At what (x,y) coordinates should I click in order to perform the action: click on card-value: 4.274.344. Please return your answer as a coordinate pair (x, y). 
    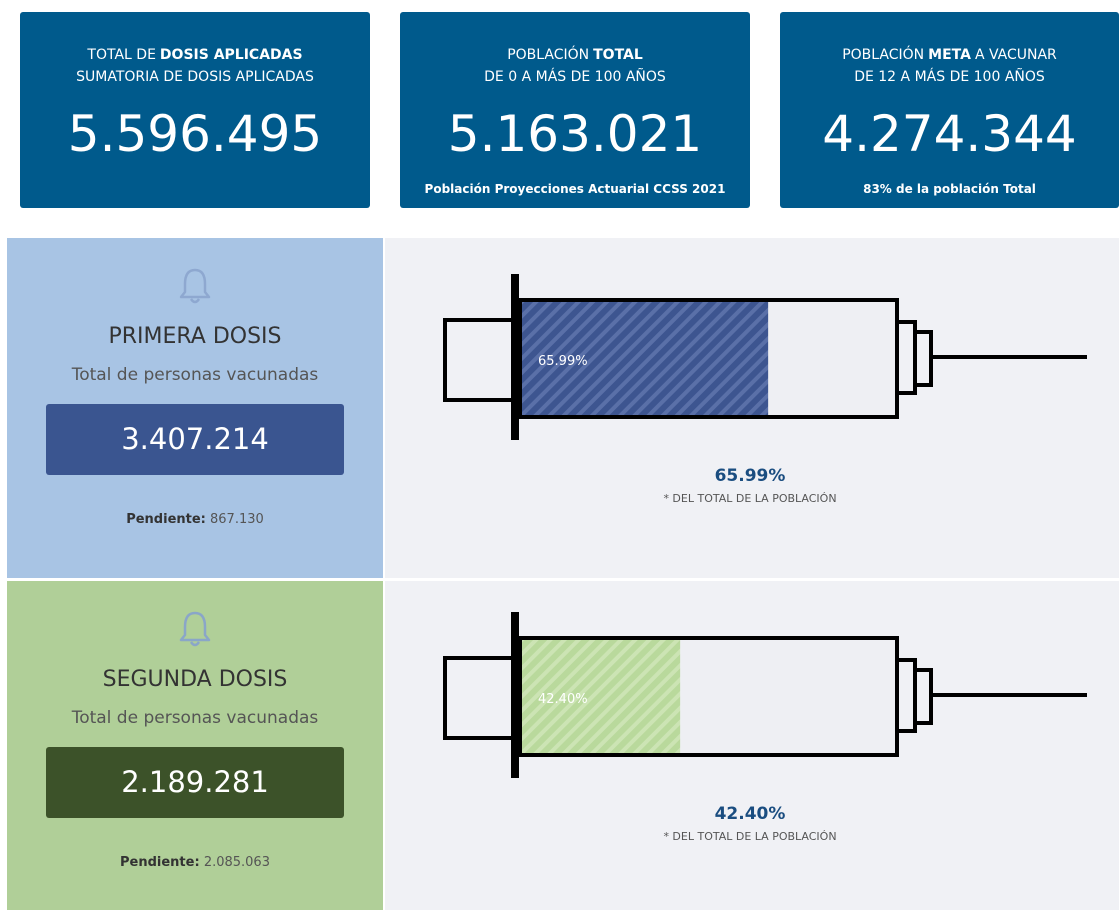
    Looking at the image, I should click on (949, 134).